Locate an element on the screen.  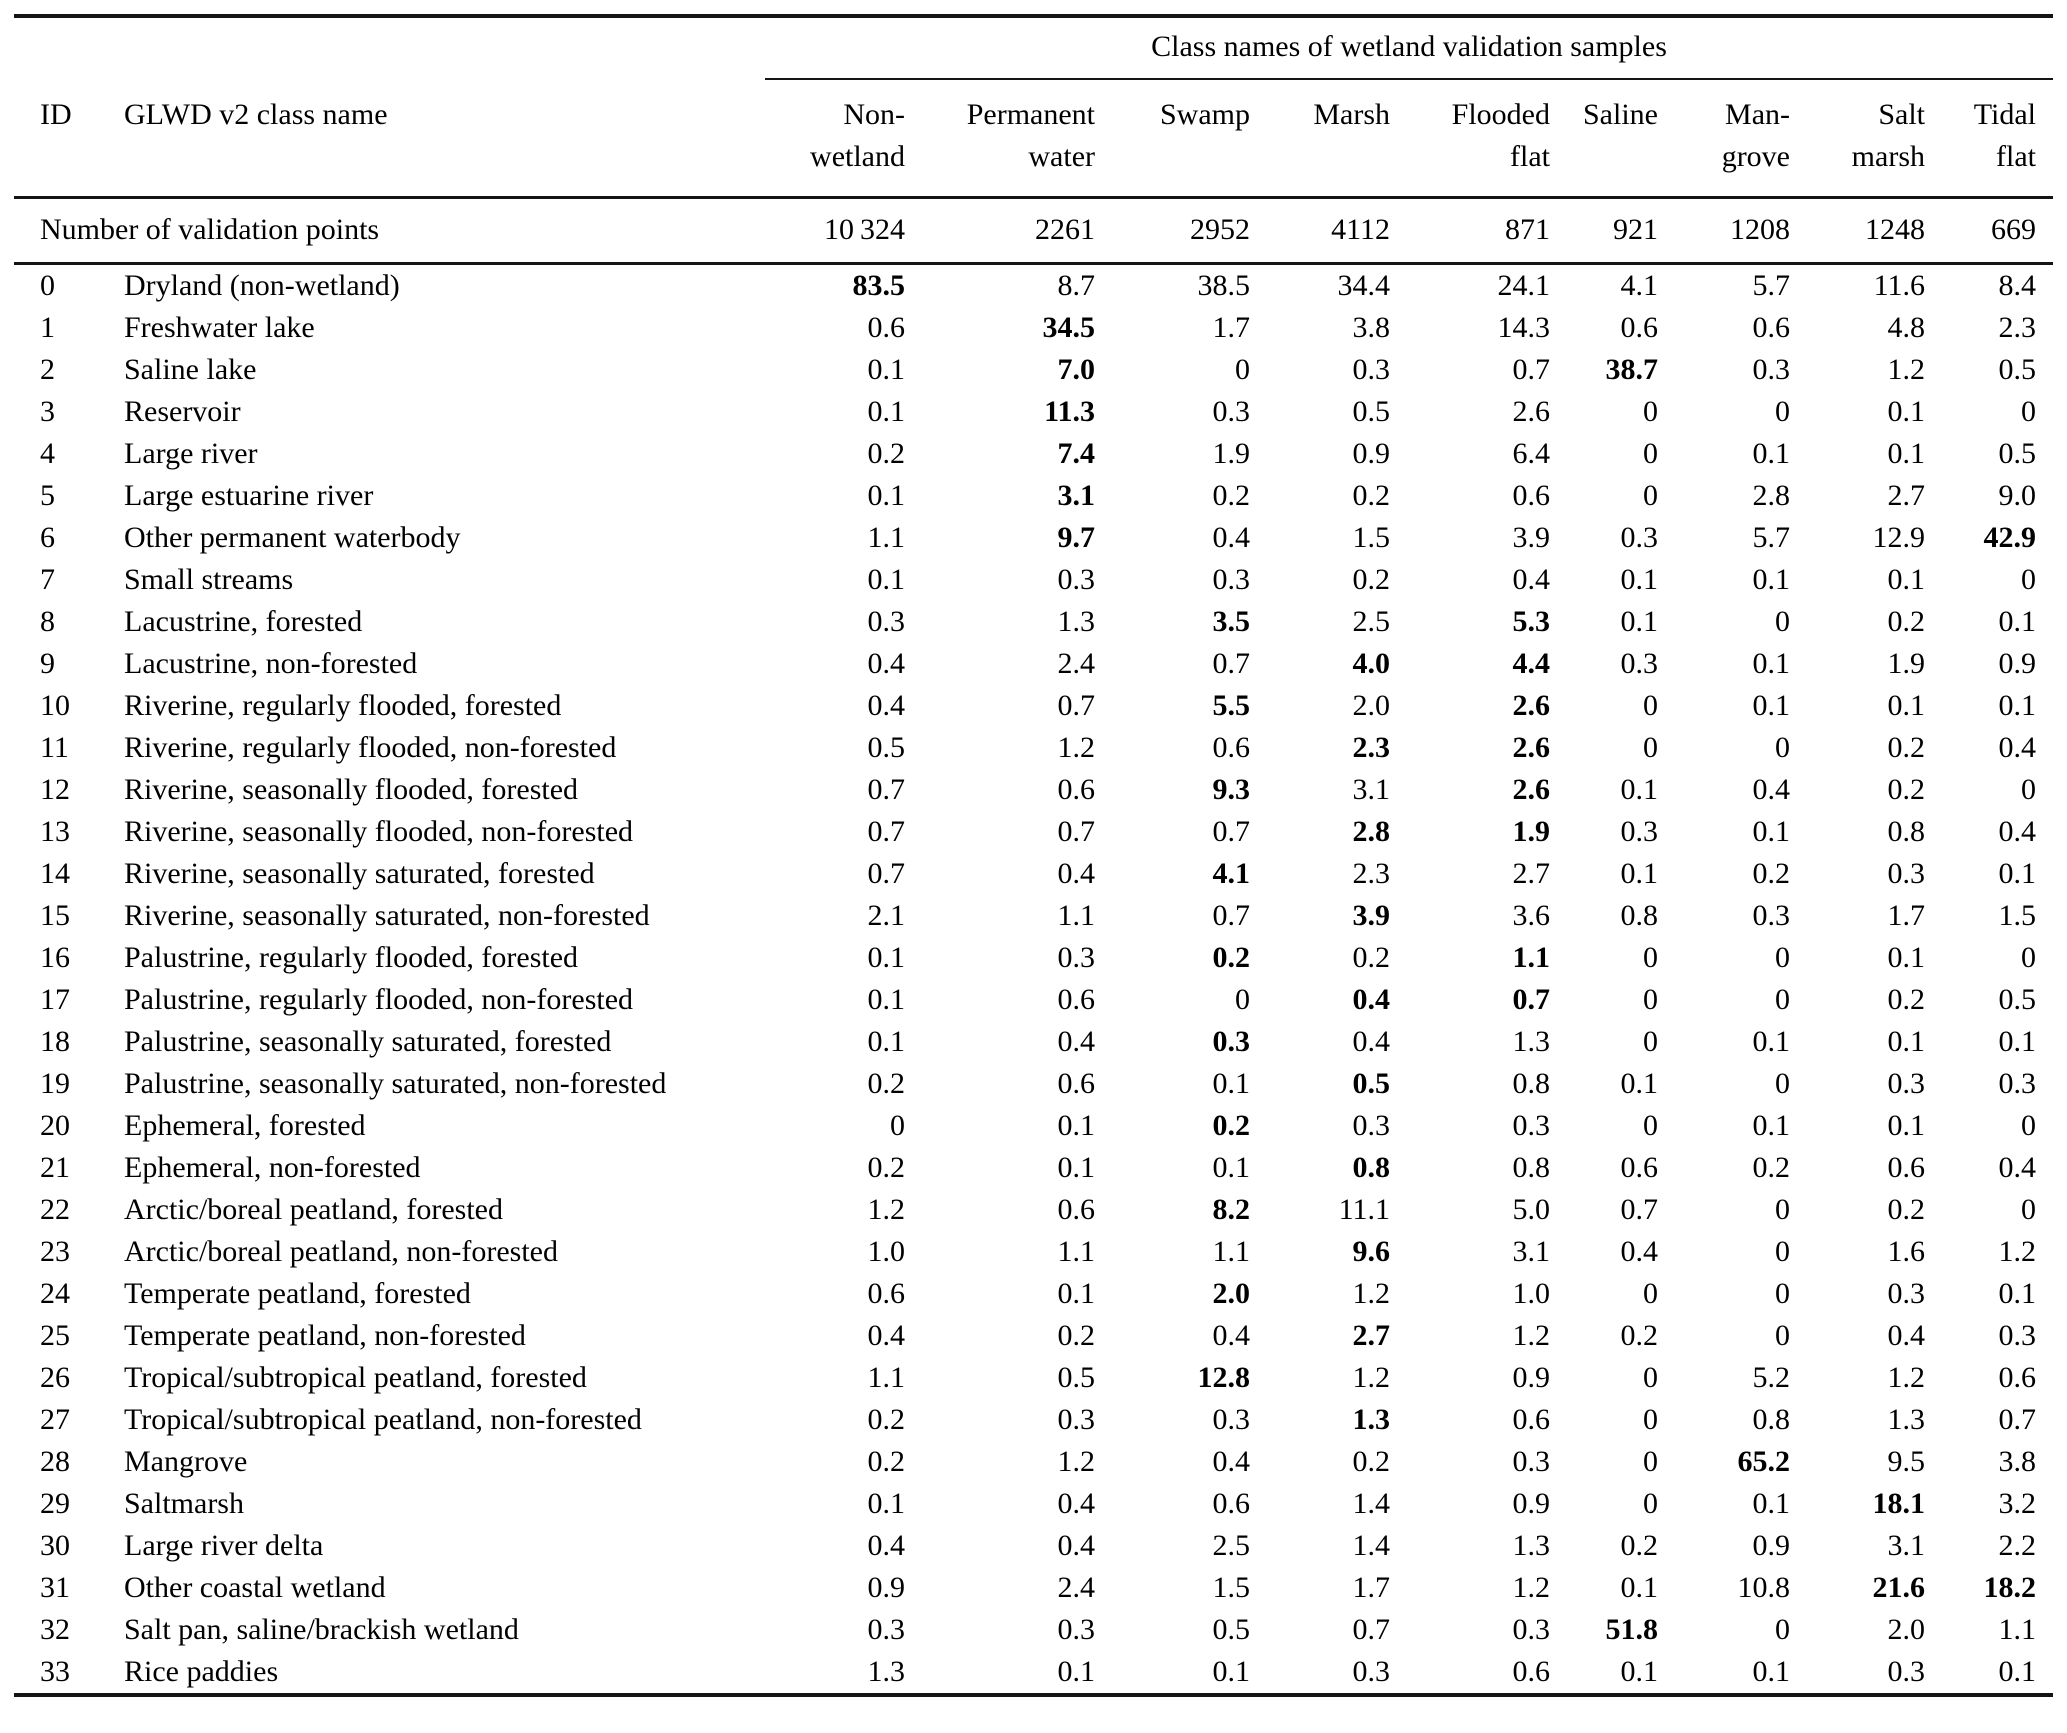
cell-row-id: 5 is located at coordinates (47, 495).